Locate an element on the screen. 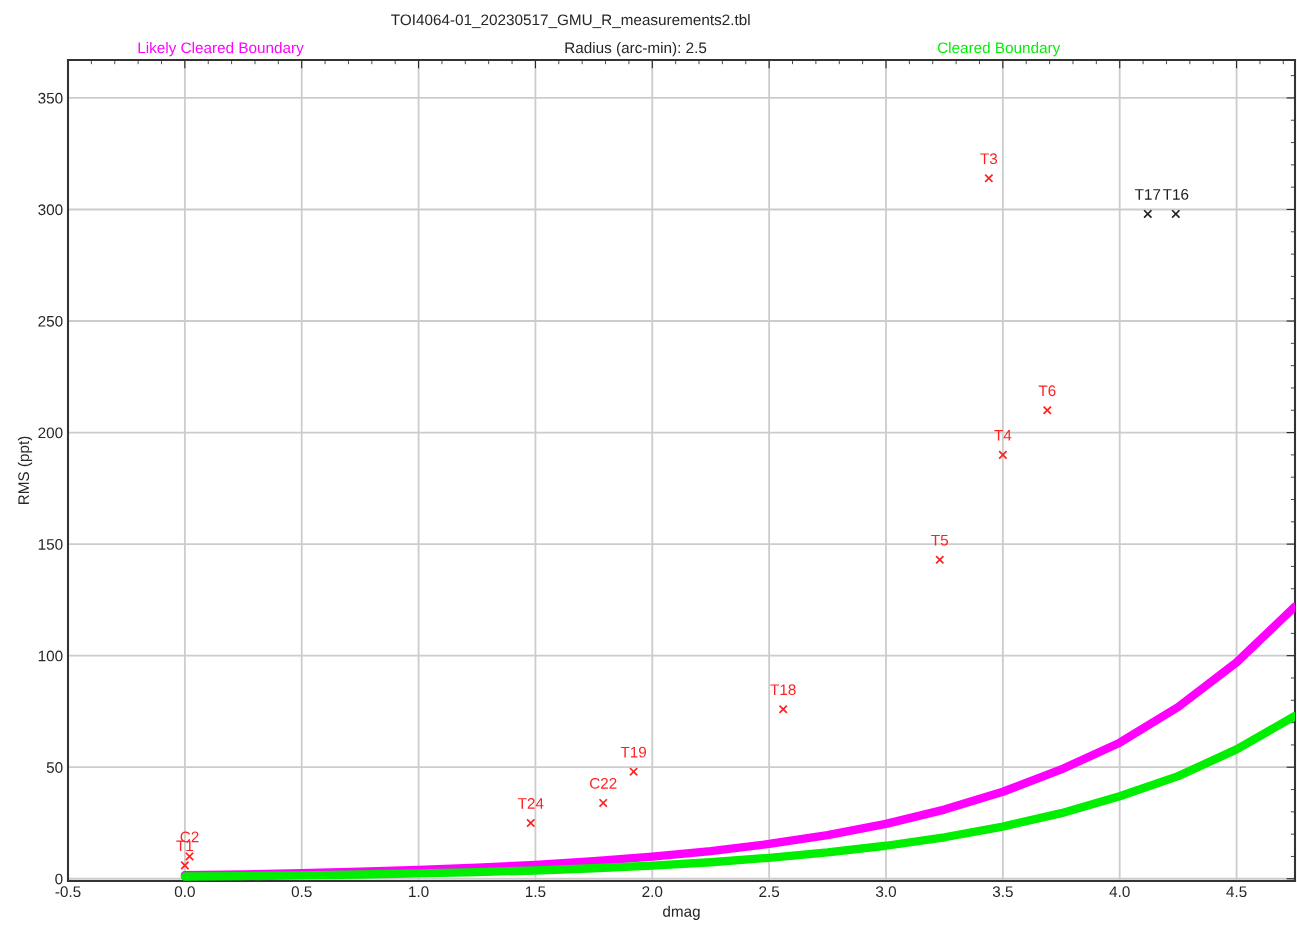 The image size is (1297, 933). x-tick-label: 4.5 is located at coordinates (1236, 892).